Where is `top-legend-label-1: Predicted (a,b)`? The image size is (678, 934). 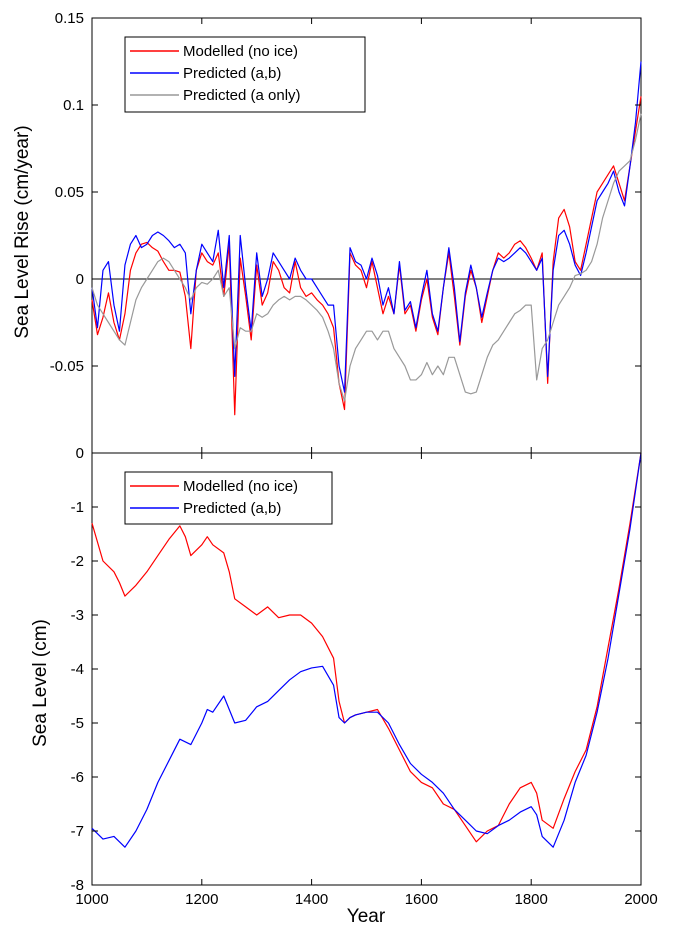 top-legend-label-1: Predicted (a,b) is located at coordinates (232, 73).